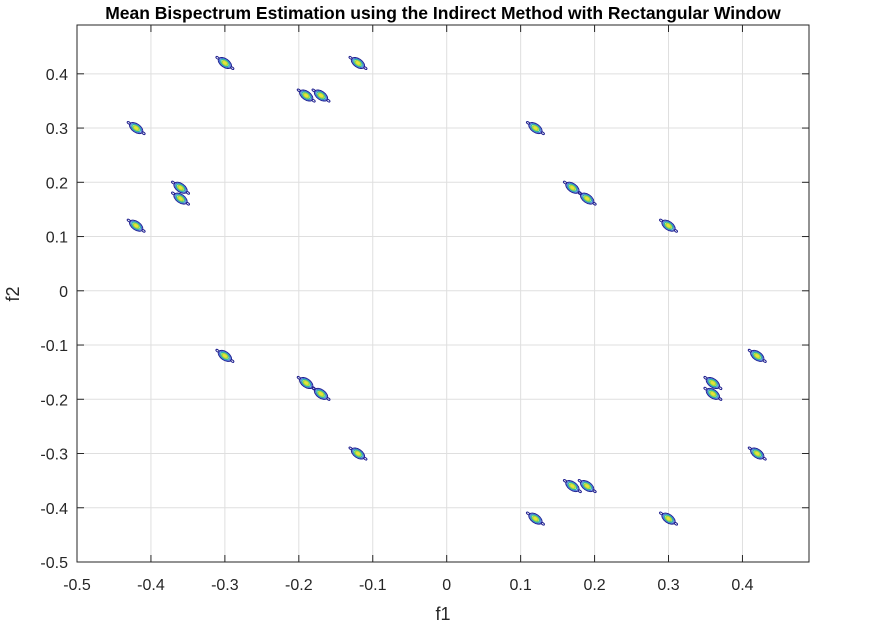  Describe the element at coordinates (63, 292) in the screenshot. I see `y-tick-label: 0` at that location.